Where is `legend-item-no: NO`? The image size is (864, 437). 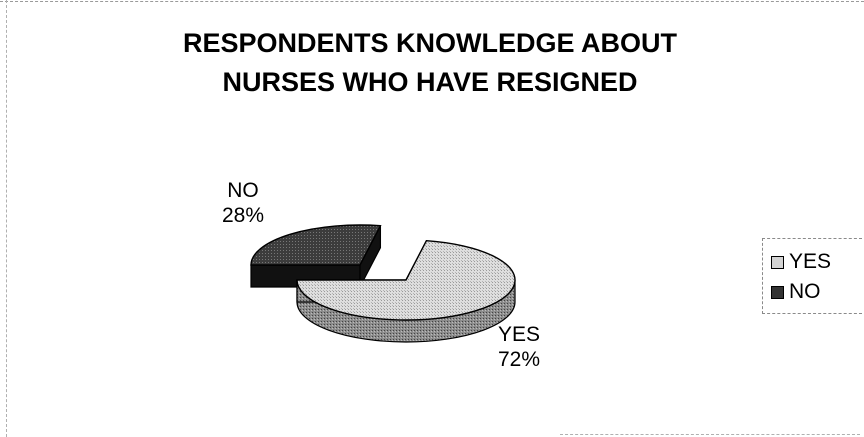
legend-item-no: NO is located at coordinates (796, 292).